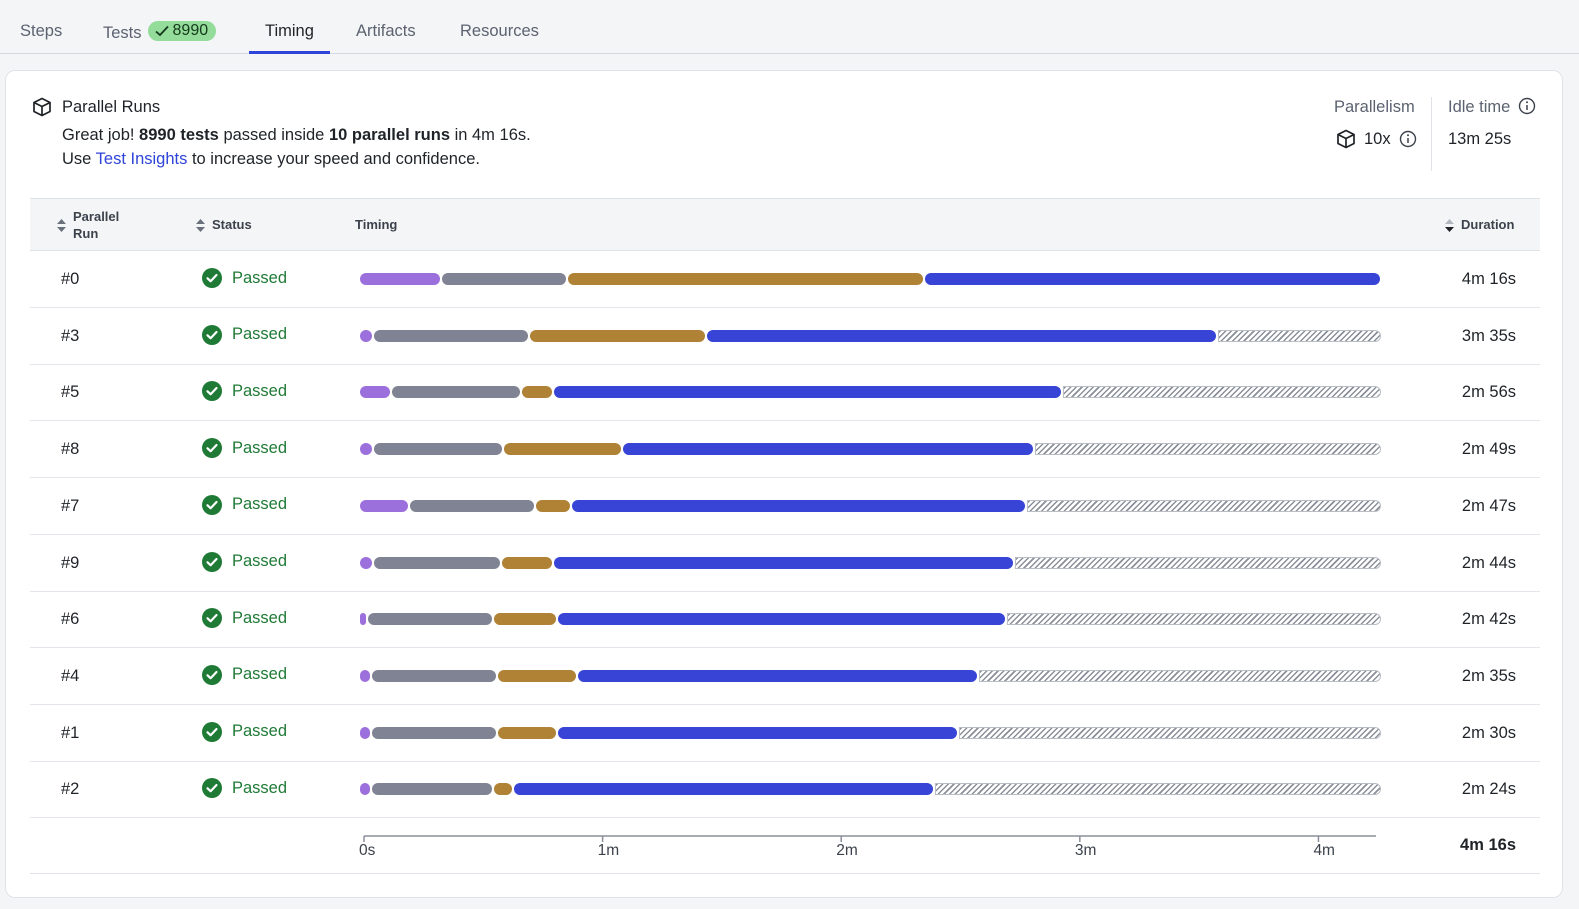  I want to click on table-row: #8 Passed 2m 49s, so click(785, 450).